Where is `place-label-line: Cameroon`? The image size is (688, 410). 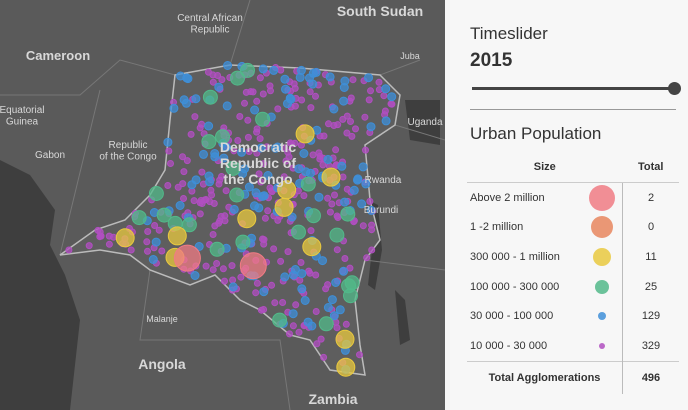
place-label-line: Cameroon is located at coordinates (58, 55).